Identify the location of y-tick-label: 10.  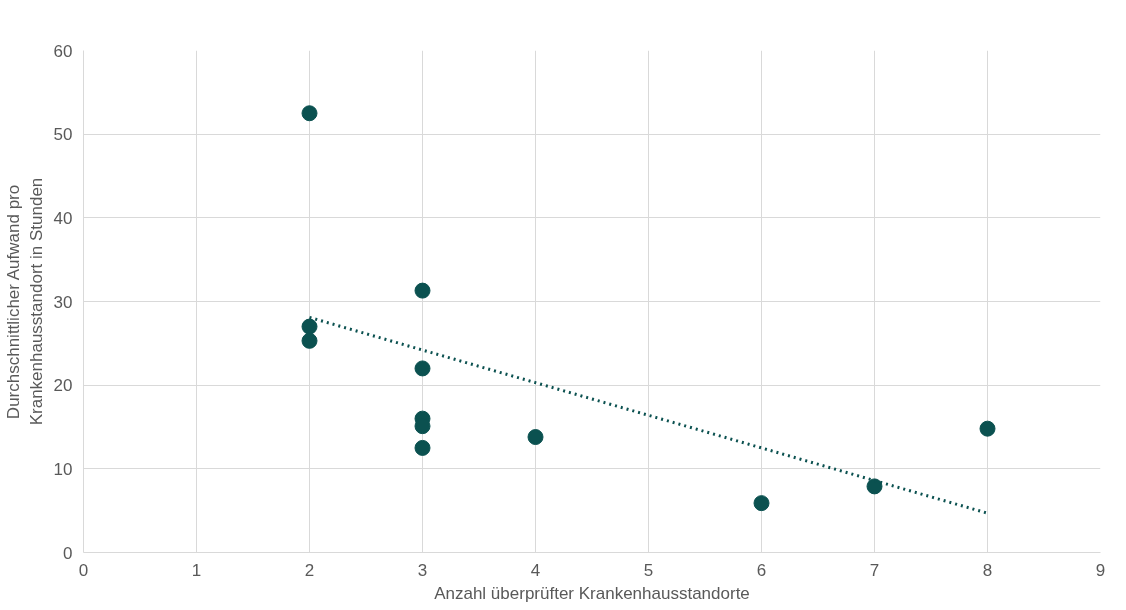
(63, 469).